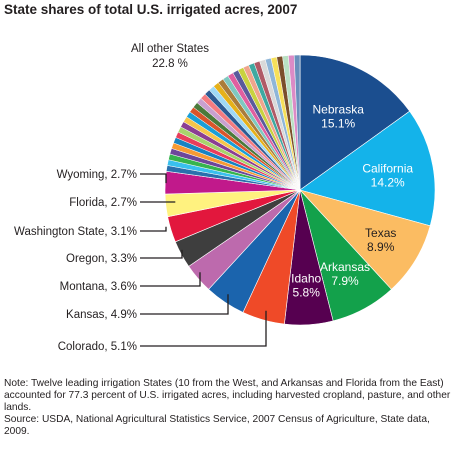 This screenshot has width=458, height=450. Describe the element at coordinates (170, 49) in the screenshot. I see `label-all-other-states: All other States` at that location.